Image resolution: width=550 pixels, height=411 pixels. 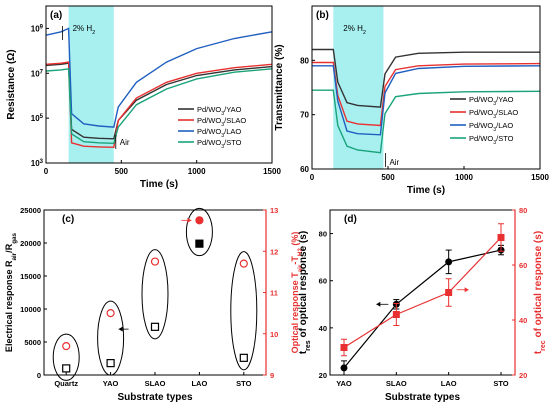 What do you see at coordinates (37, 28) in the screenshot?
I see `y-tick-label: 109` at bounding box center [37, 28].